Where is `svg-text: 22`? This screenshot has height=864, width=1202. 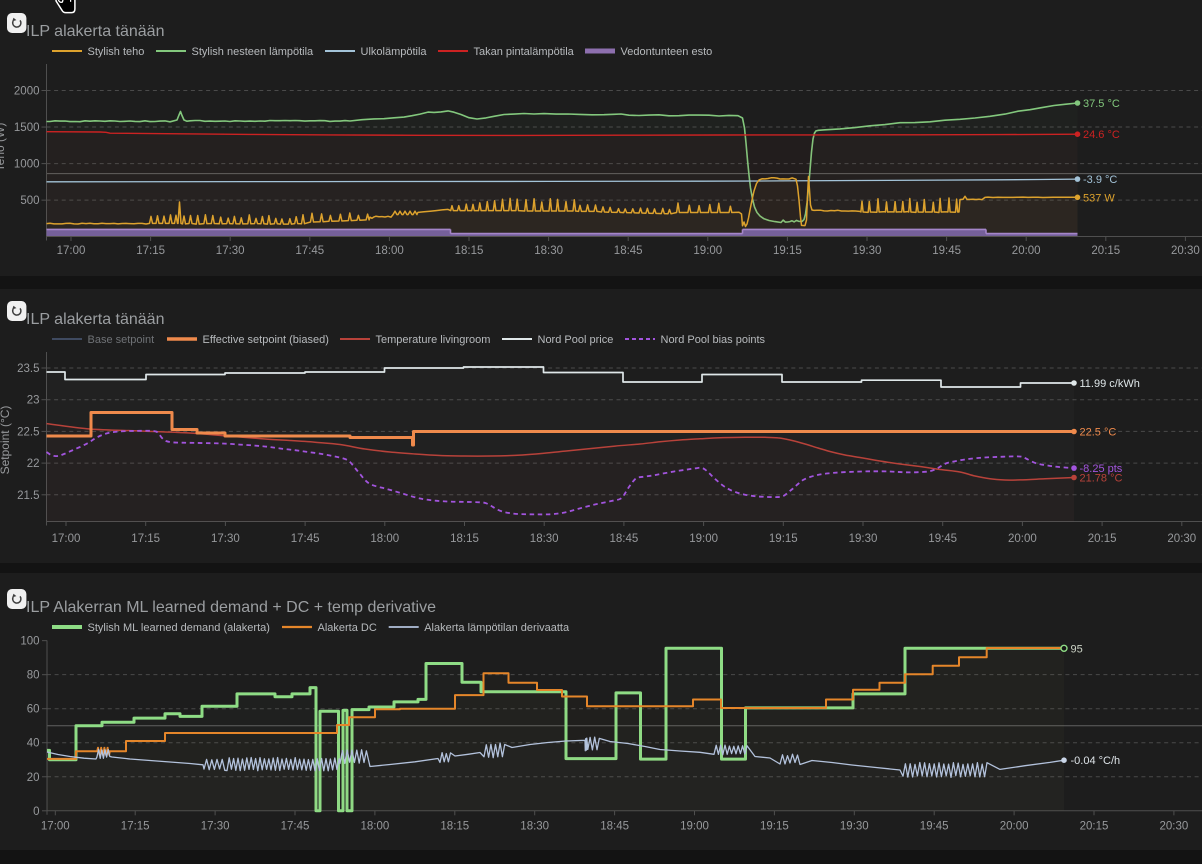 svg-text: 22 is located at coordinates (33, 464).